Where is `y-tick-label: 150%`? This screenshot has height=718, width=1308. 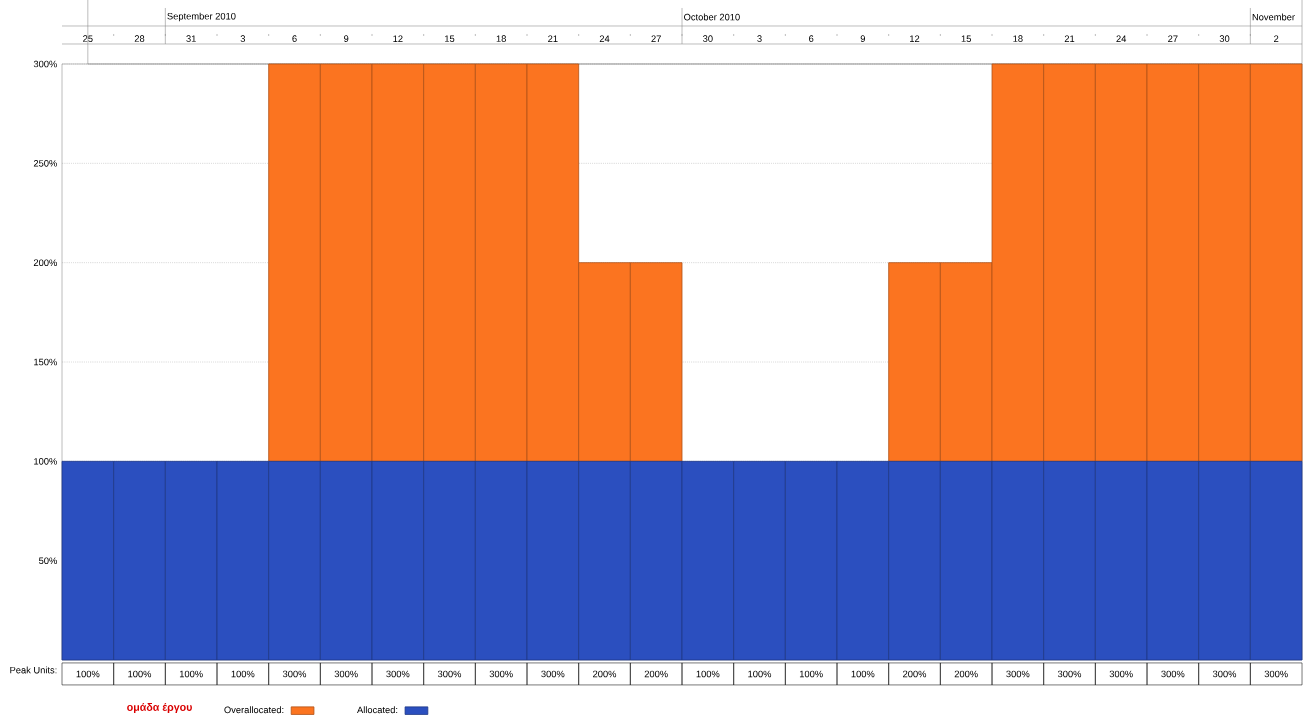
y-tick-label: 150% is located at coordinates (45, 362).